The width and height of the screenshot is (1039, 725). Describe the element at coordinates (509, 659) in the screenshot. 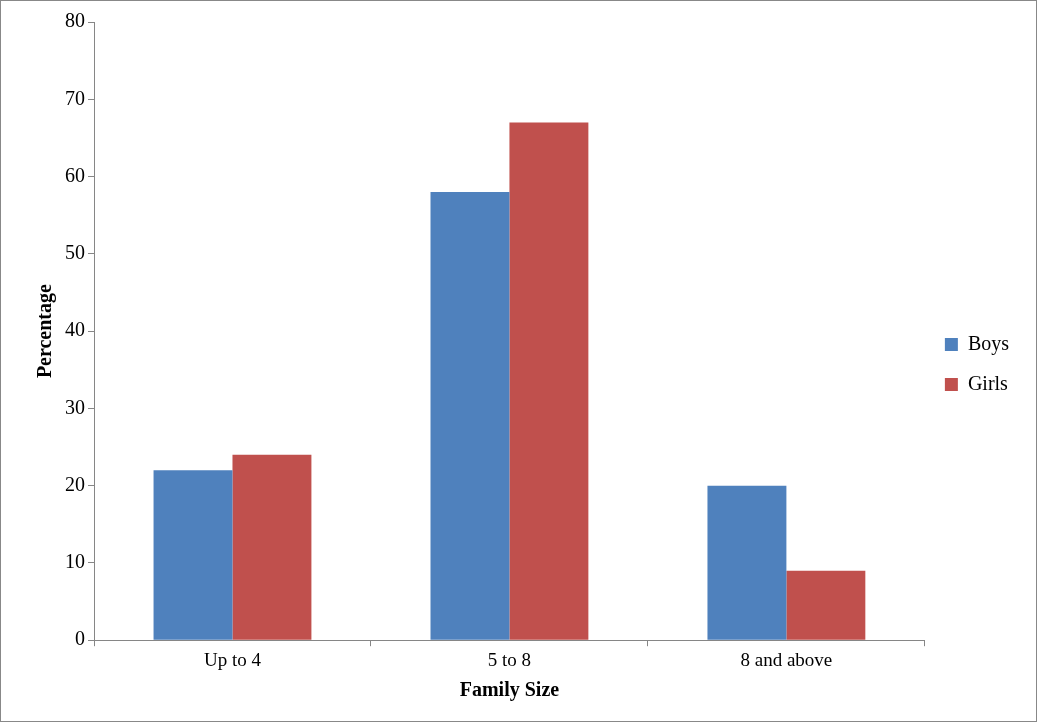

I see `x-tick-label: 5 to 8` at that location.